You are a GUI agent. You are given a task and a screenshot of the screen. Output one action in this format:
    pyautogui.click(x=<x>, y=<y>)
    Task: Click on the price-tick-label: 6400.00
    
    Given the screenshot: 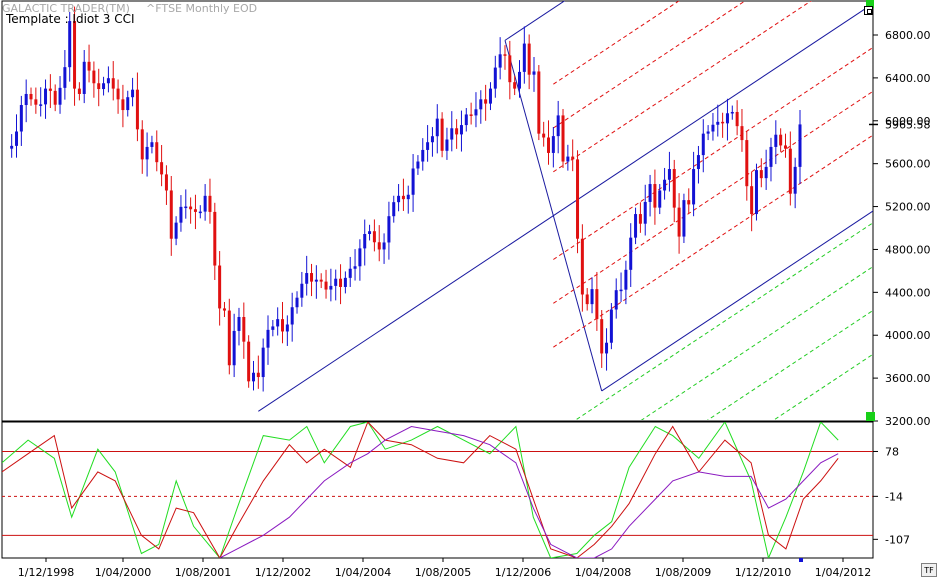 What is the action you would take?
    pyautogui.click(x=908, y=78)
    